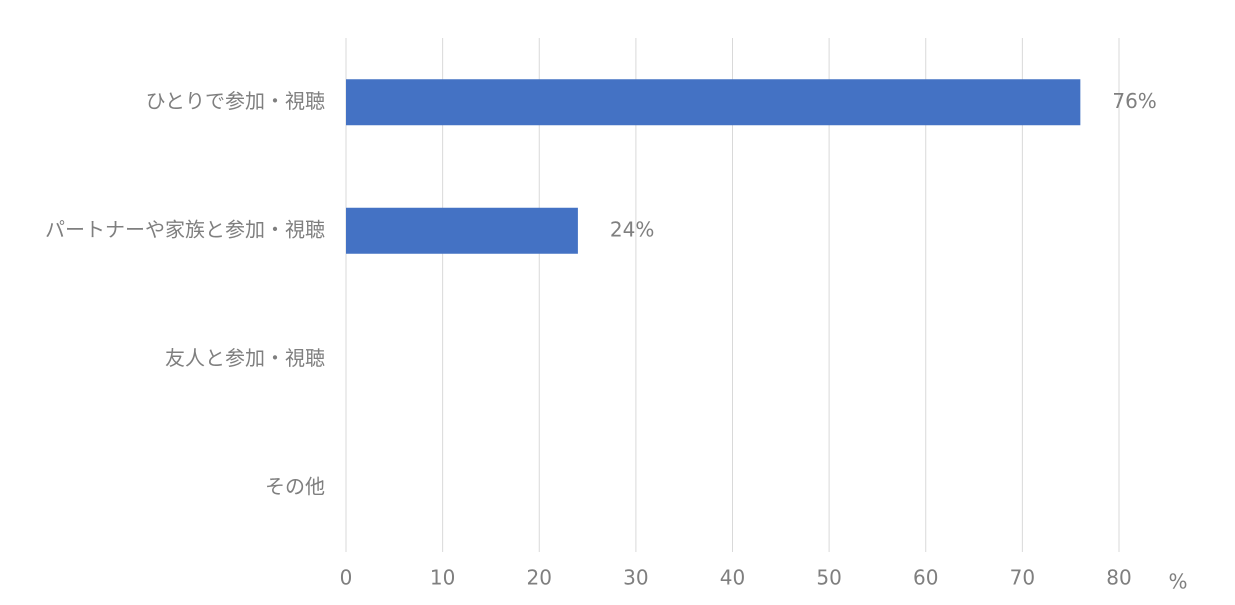 Image resolution: width=1235 pixels, height=605 pixels. What do you see at coordinates (632, 229) in the screenshot?
I see `data-label: 24%` at bounding box center [632, 229].